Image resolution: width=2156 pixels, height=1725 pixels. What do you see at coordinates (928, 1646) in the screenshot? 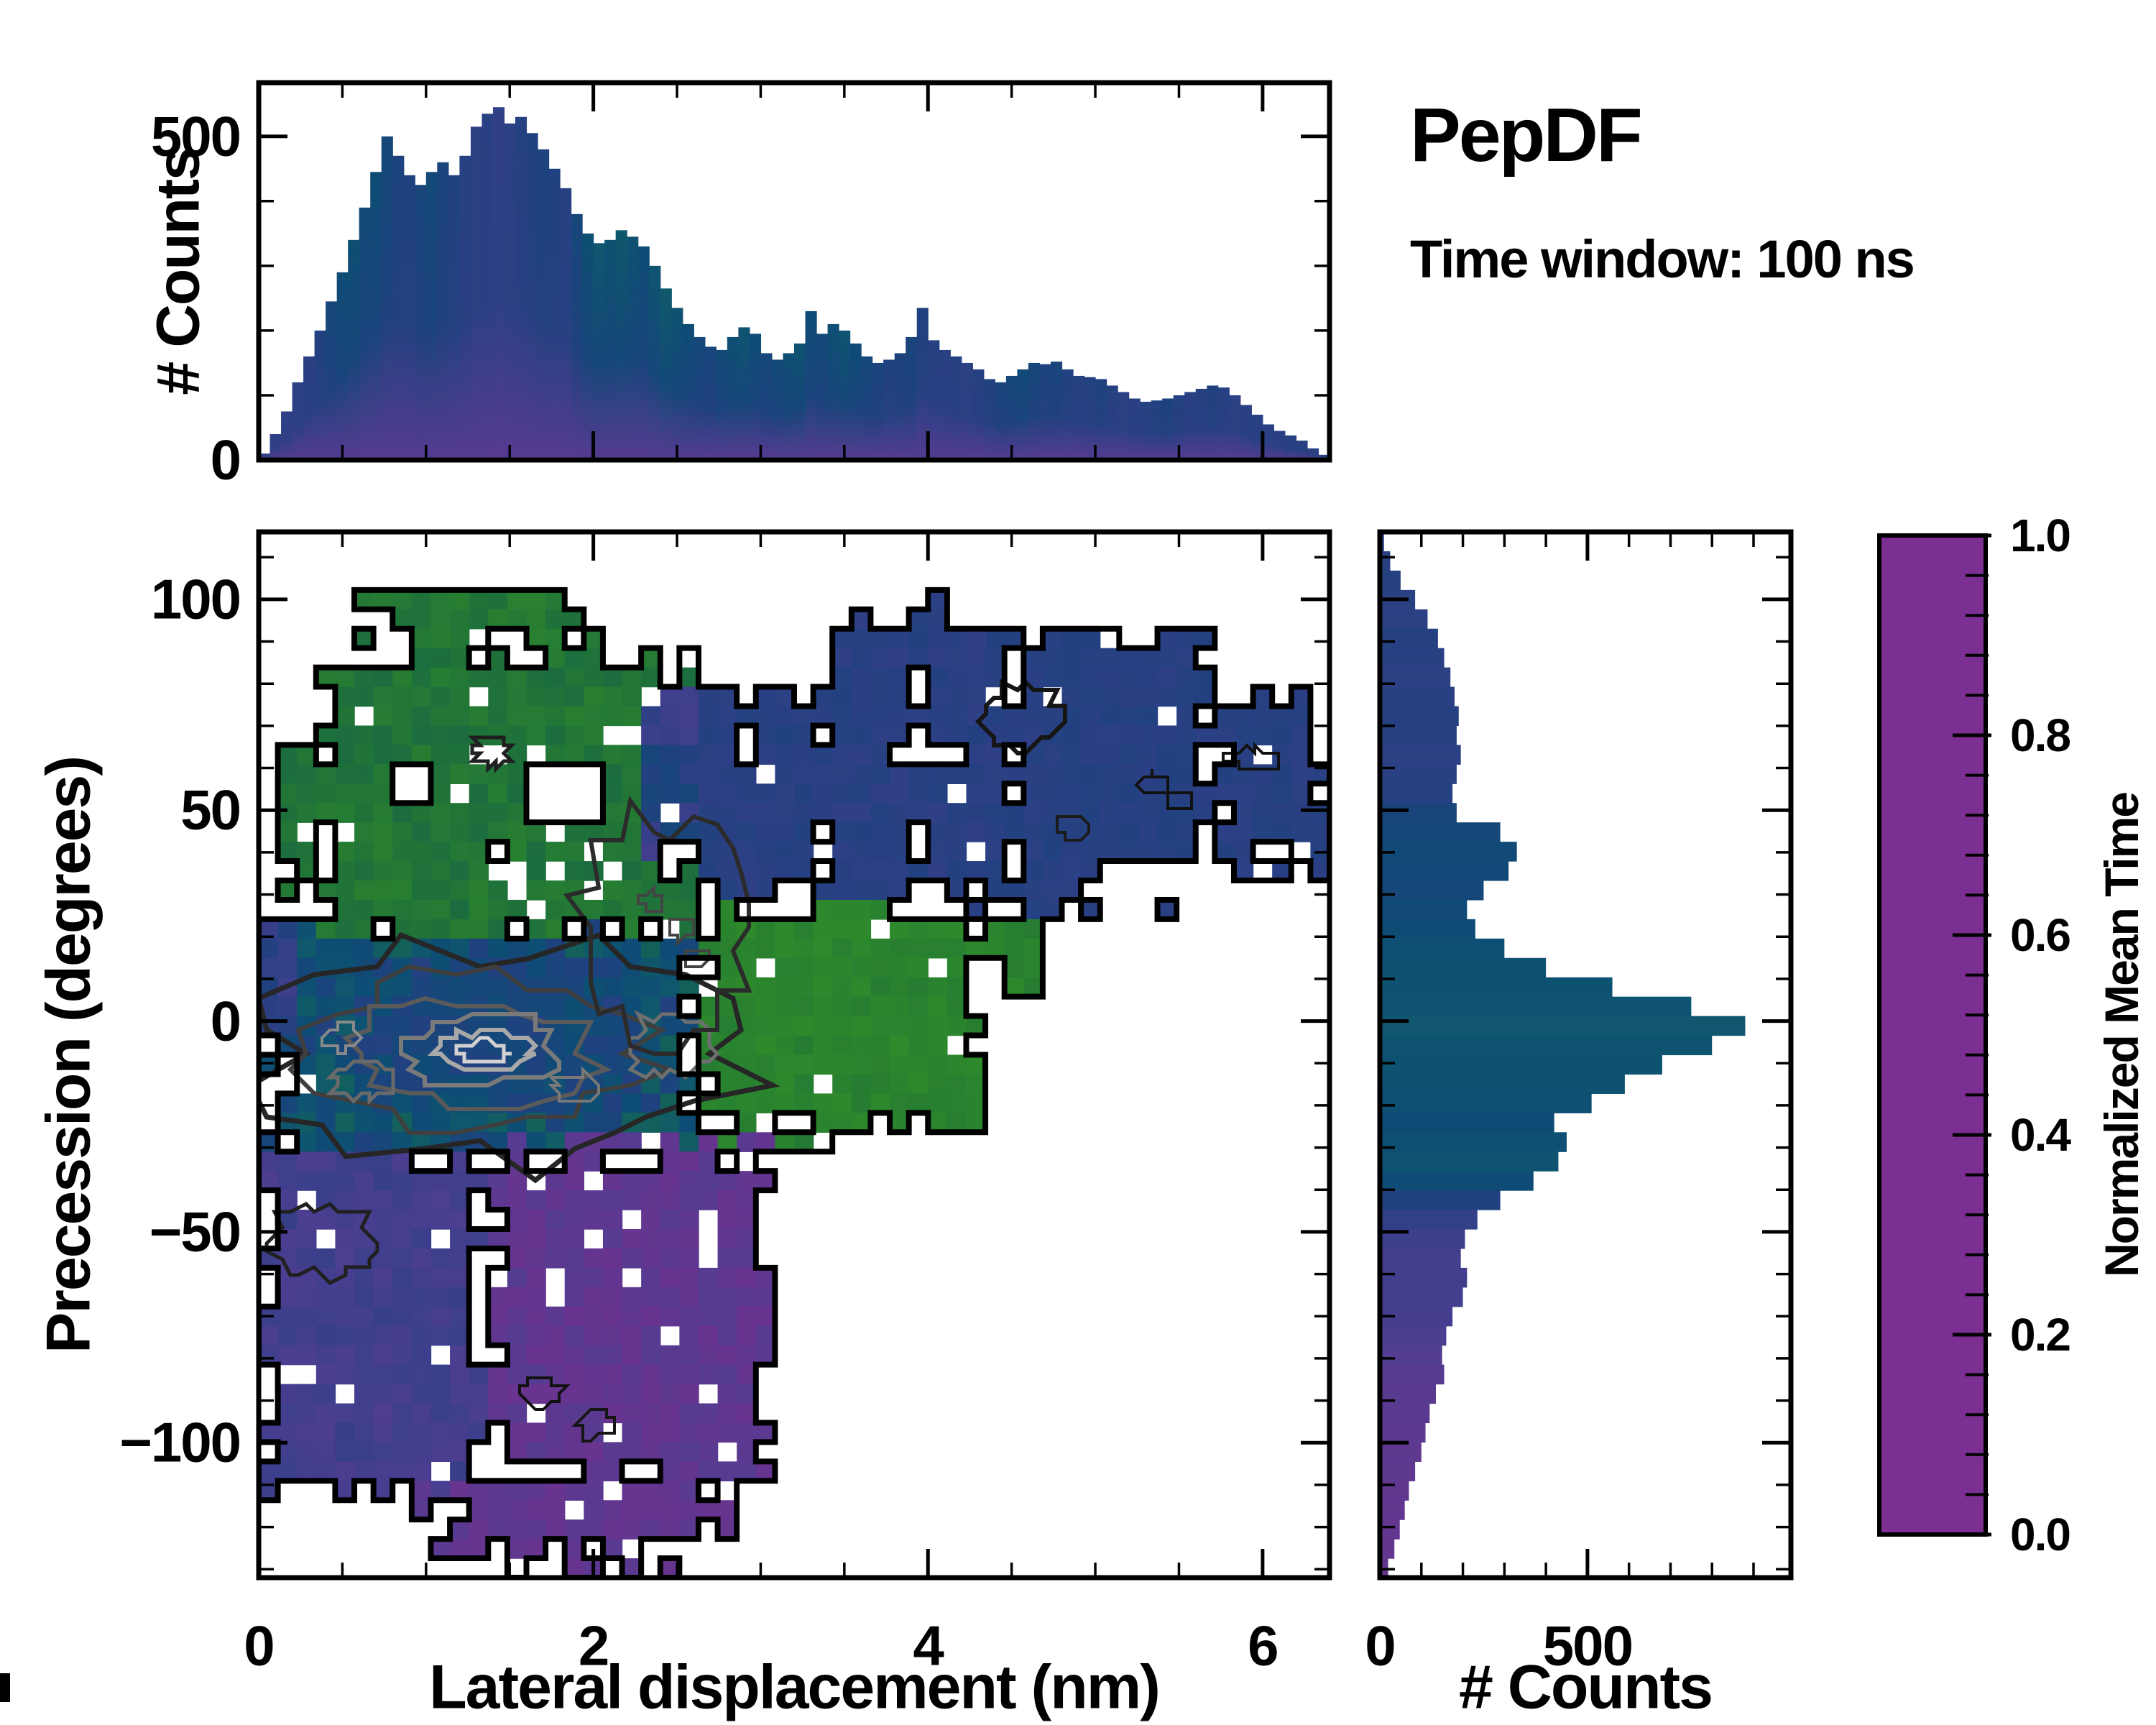
I see `tick-label: 4` at bounding box center [928, 1646].